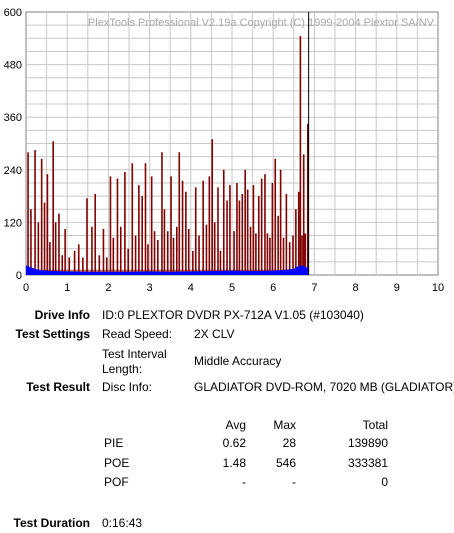  I want to click on y-tick-label: 0, so click(19, 276).